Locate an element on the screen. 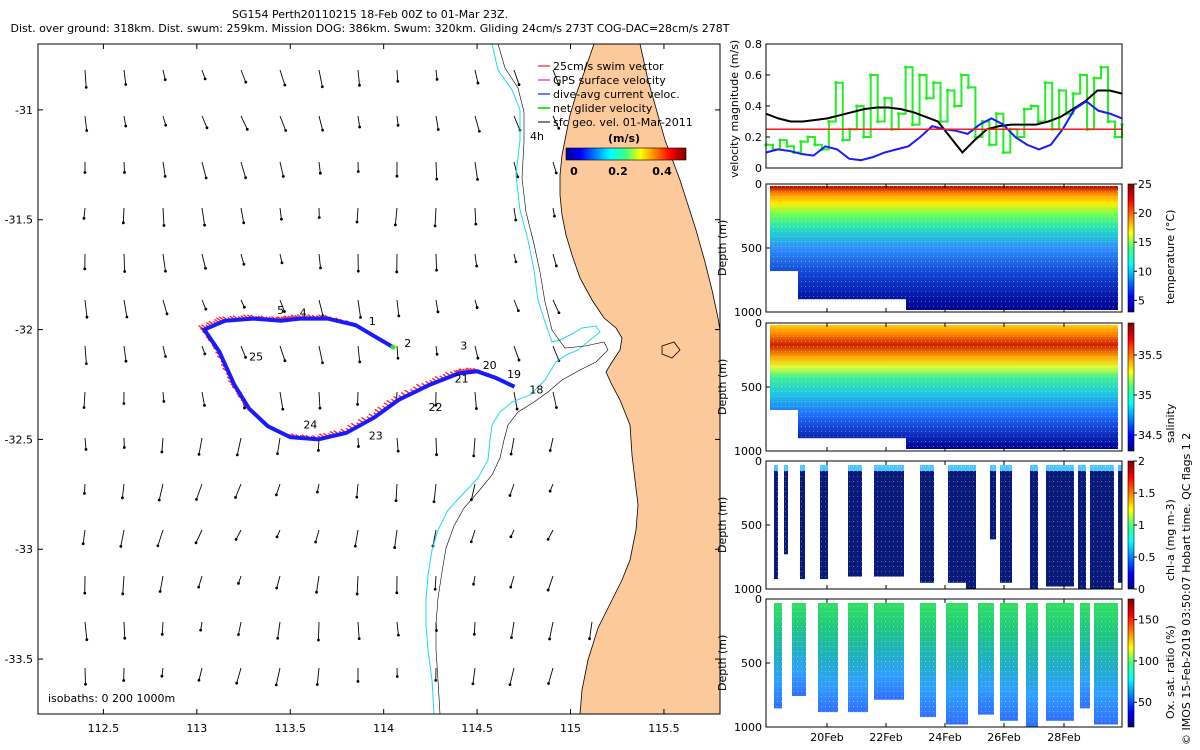  cb-tick-label: 35.5 is located at coordinates (1150, 355).